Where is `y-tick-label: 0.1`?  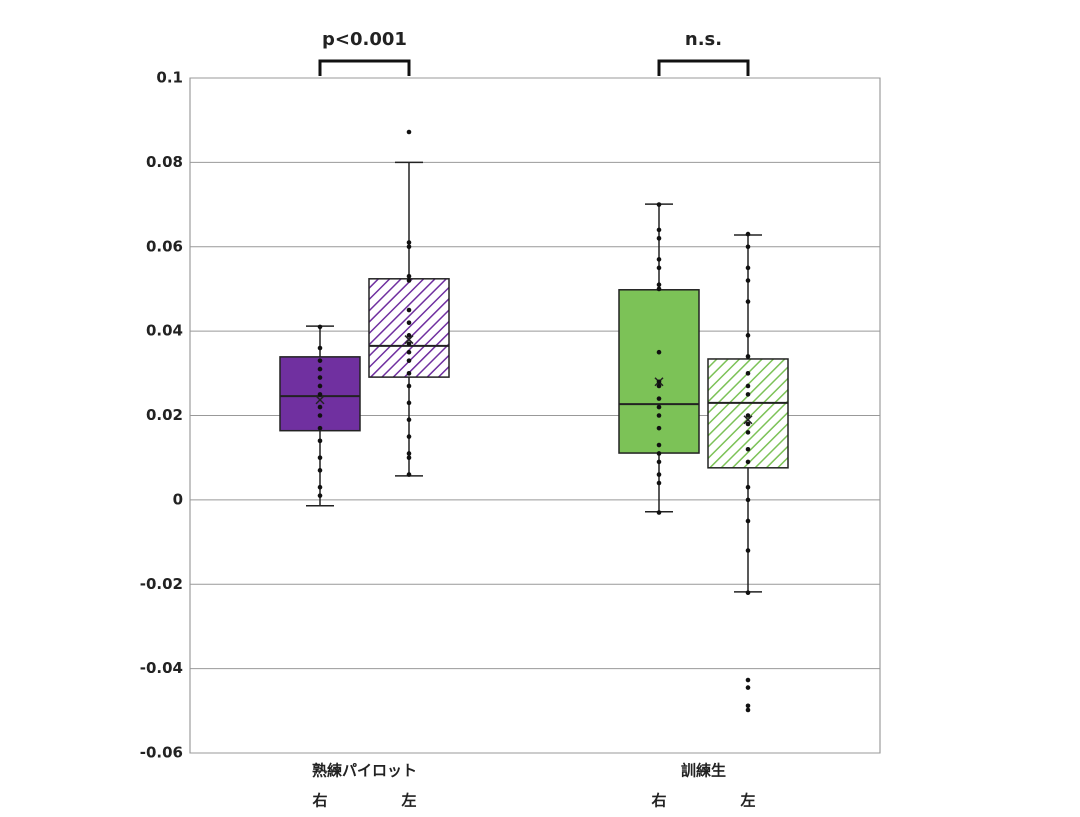 y-tick-label: 0.1 is located at coordinates (169, 78).